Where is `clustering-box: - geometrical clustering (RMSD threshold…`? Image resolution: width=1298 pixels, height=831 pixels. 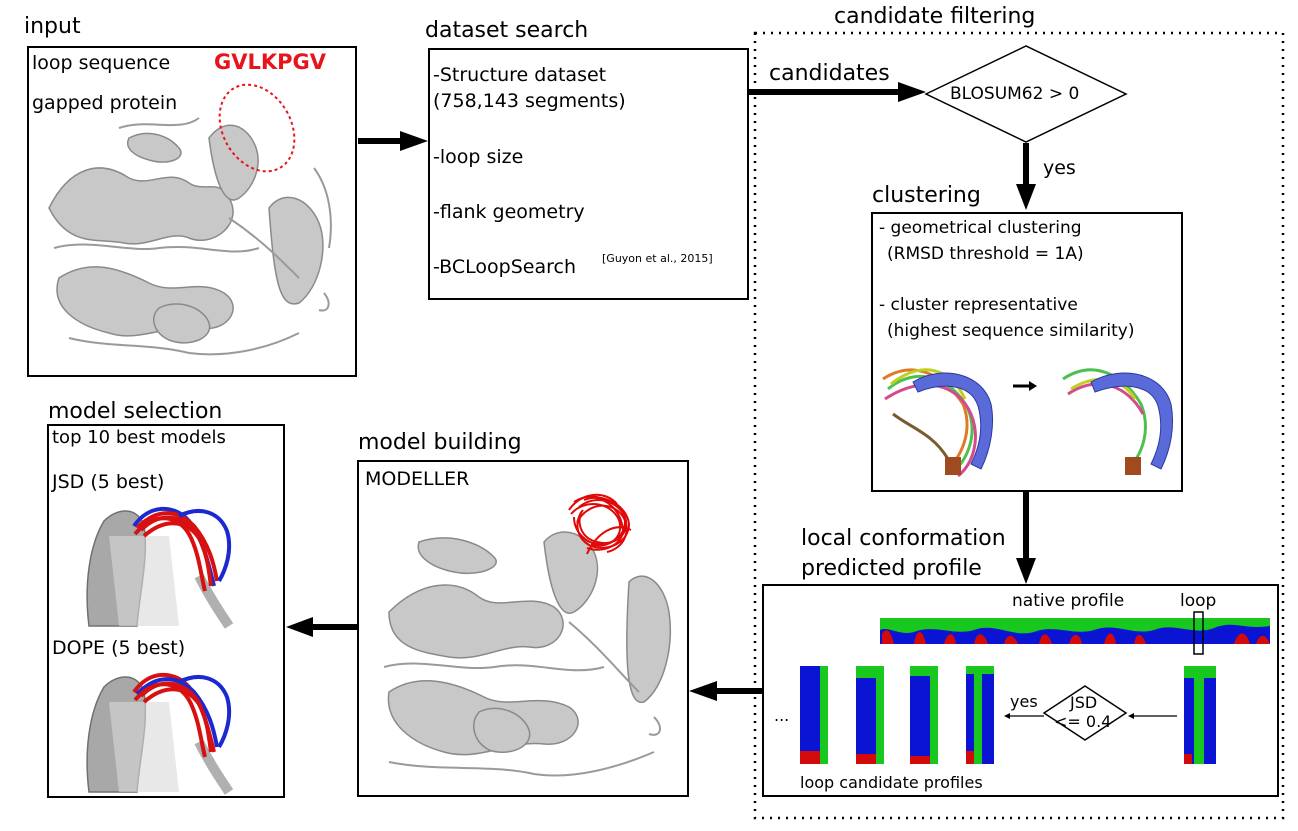 clustering-box: - geometrical clustering (RMSD threshold… is located at coordinates (1027, 352).